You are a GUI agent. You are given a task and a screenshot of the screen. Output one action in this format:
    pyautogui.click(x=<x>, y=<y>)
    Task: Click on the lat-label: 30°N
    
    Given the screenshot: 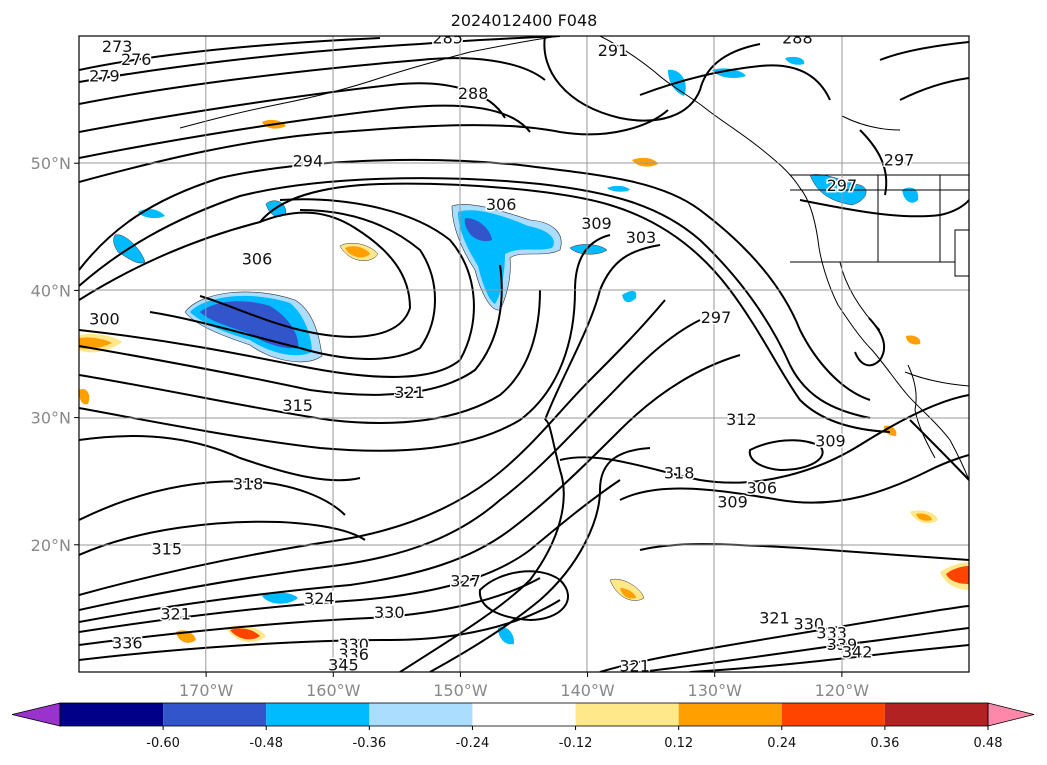 What is the action you would take?
    pyautogui.click(x=51, y=418)
    